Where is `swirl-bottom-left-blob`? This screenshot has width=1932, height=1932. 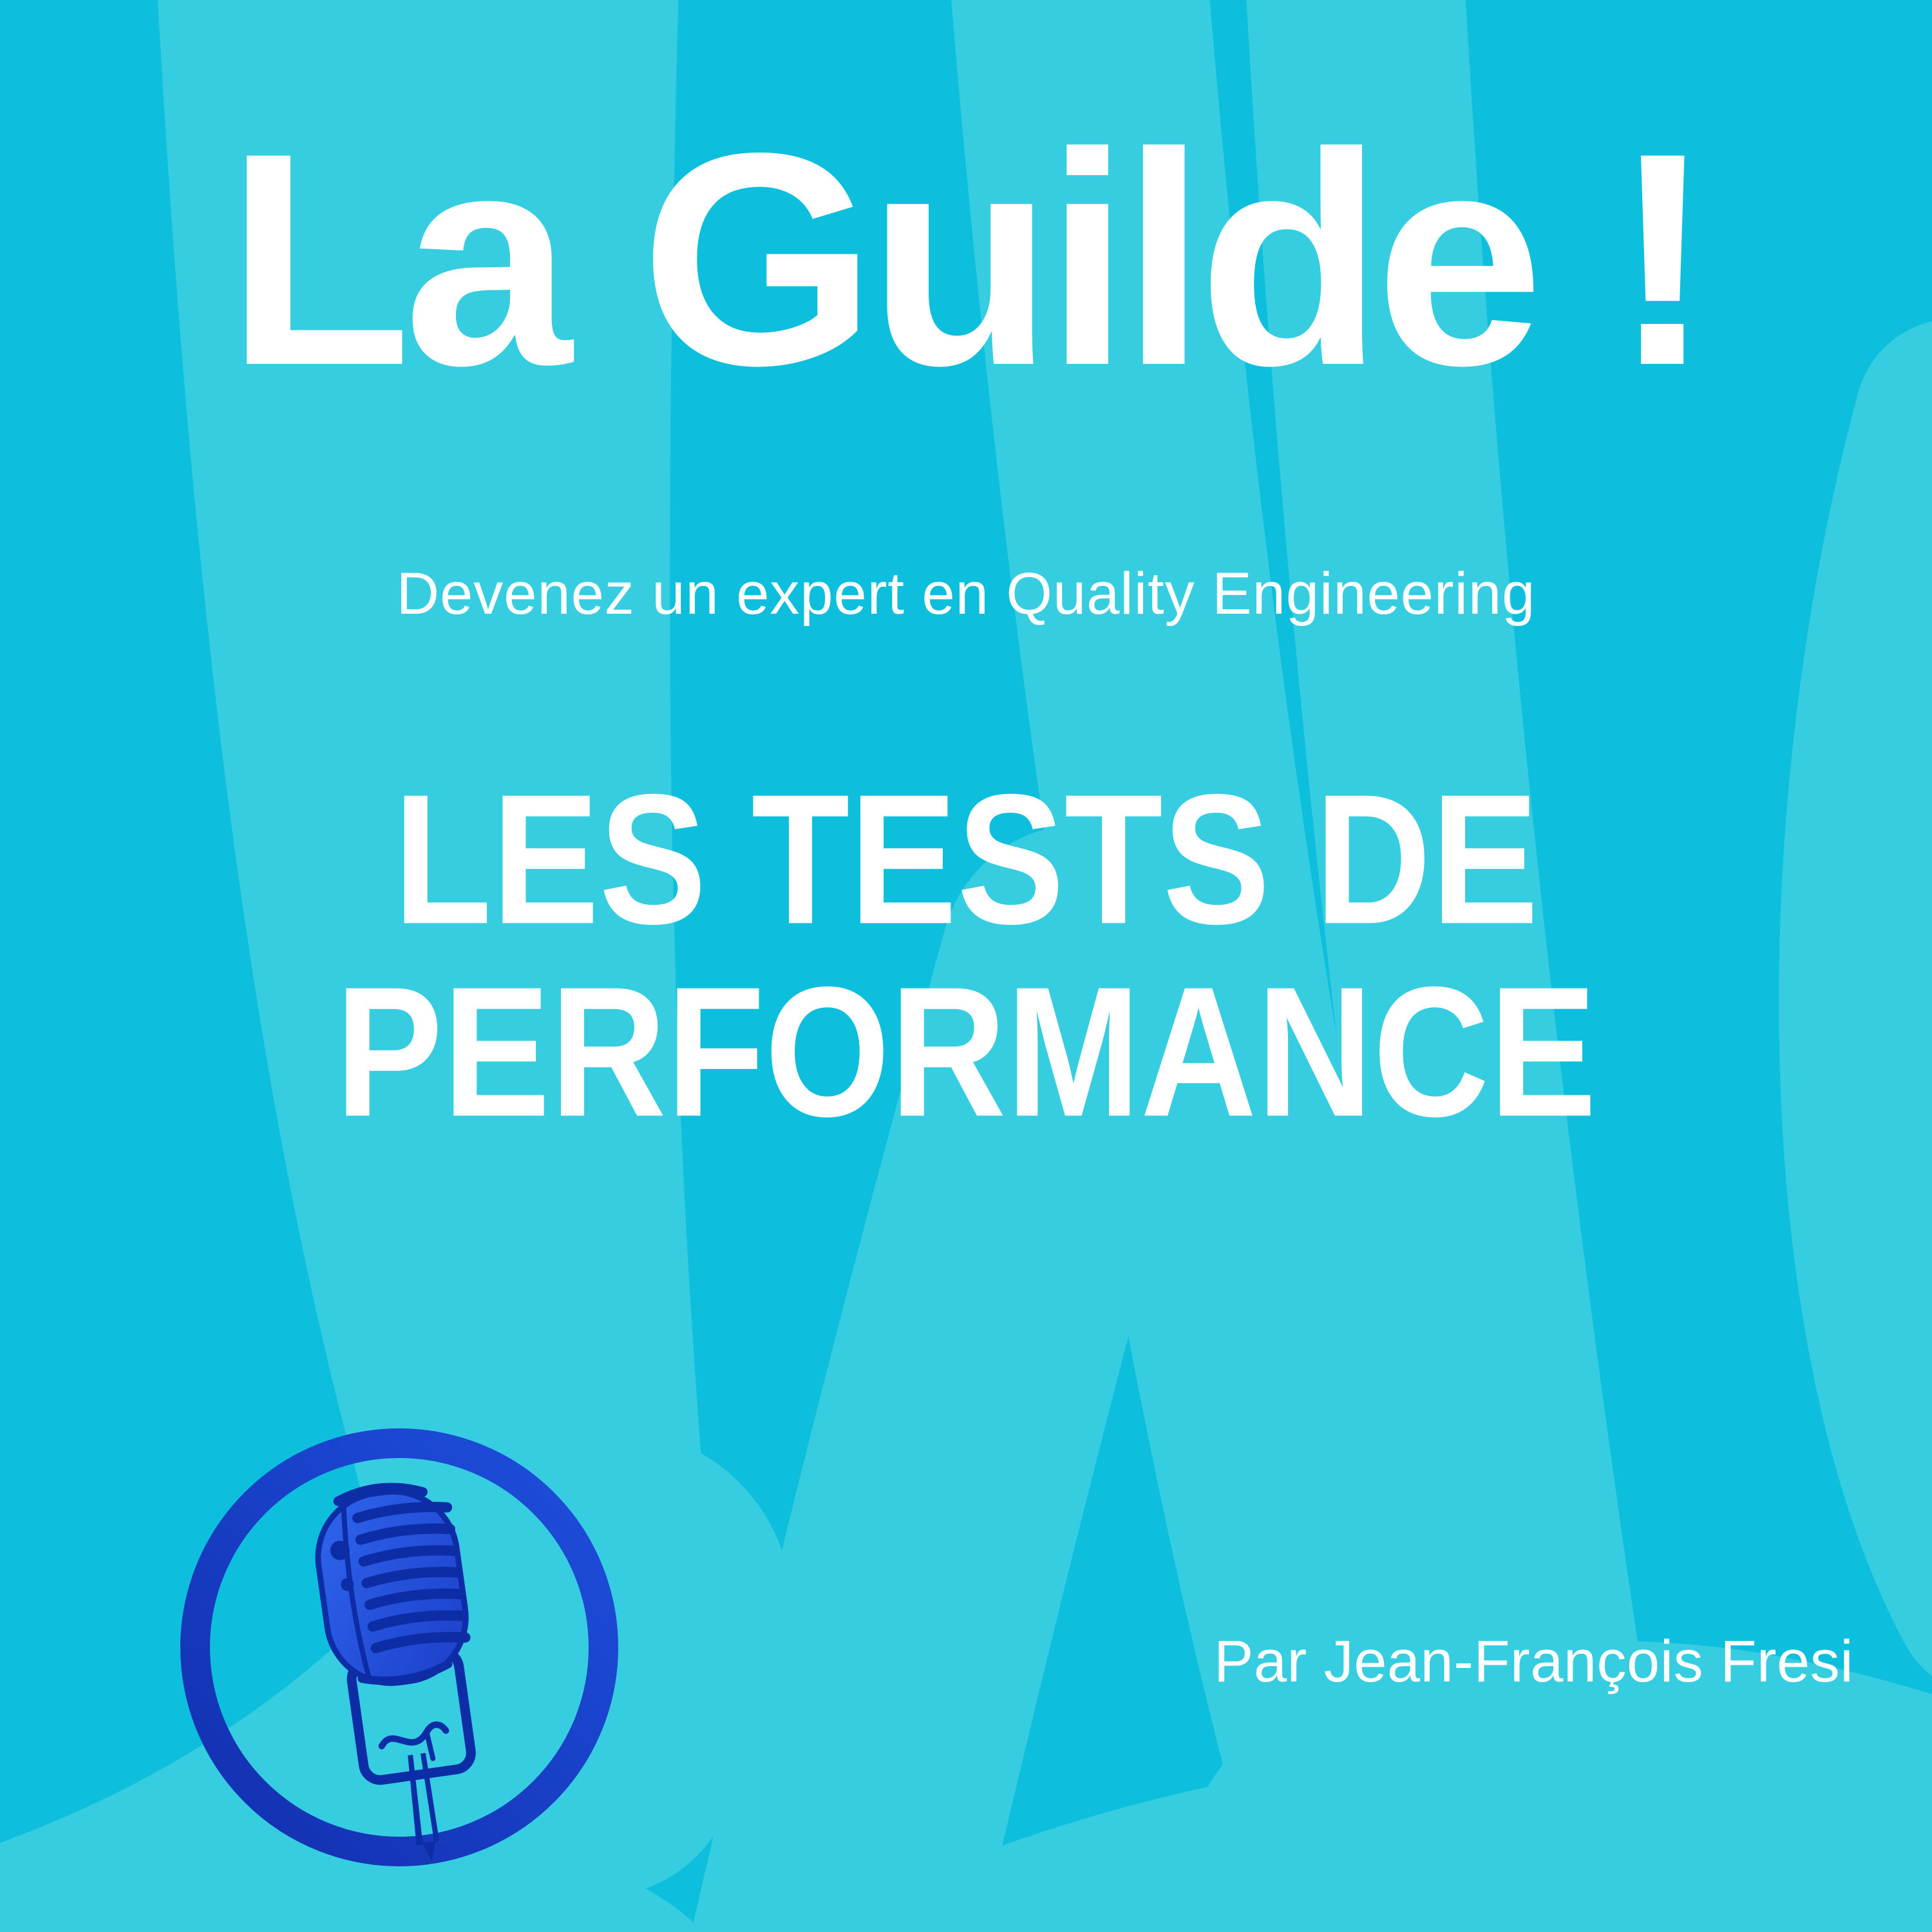
swirl-bottom-left-blob is located at coordinates (351, 1874).